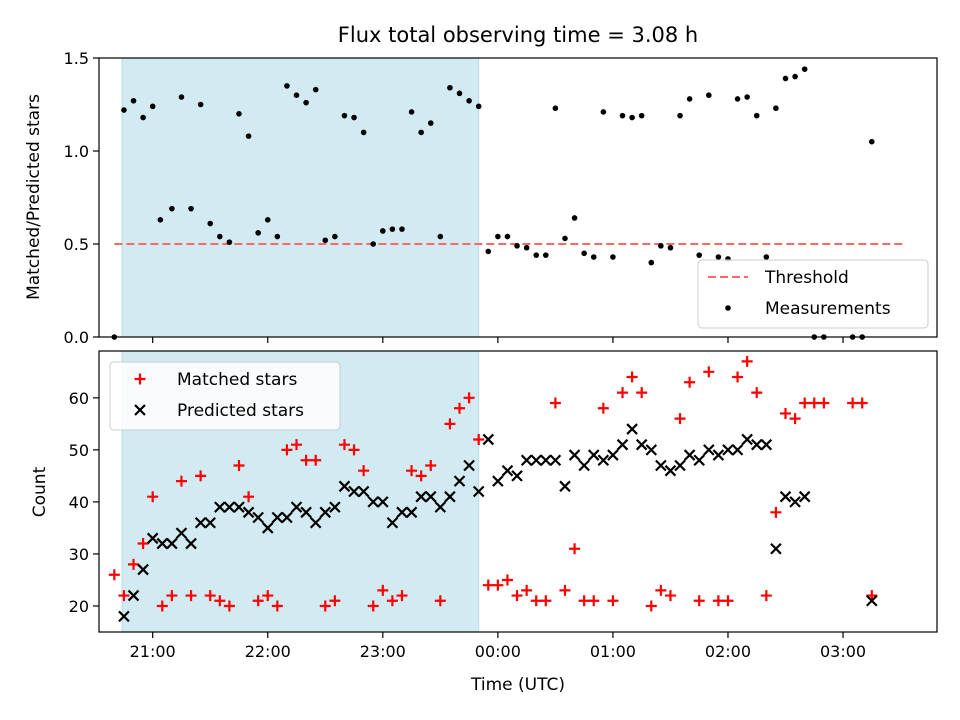 The width and height of the screenshot is (960, 720). Describe the element at coordinates (613, 651) in the screenshot. I see `x-tick-label: 01:00` at that location.